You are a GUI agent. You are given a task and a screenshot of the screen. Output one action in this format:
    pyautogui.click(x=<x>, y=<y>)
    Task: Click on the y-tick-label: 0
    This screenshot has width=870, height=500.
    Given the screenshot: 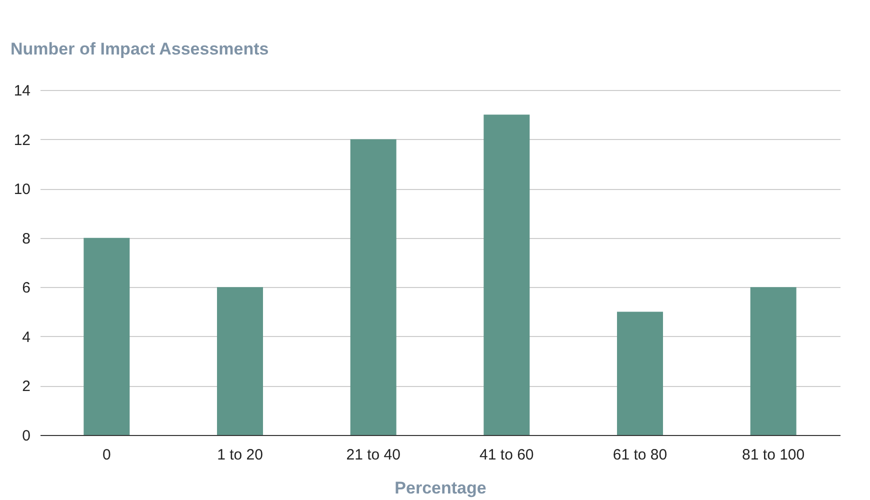 What is the action you would take?
    pyautogui.click(x=26, y=436)
    